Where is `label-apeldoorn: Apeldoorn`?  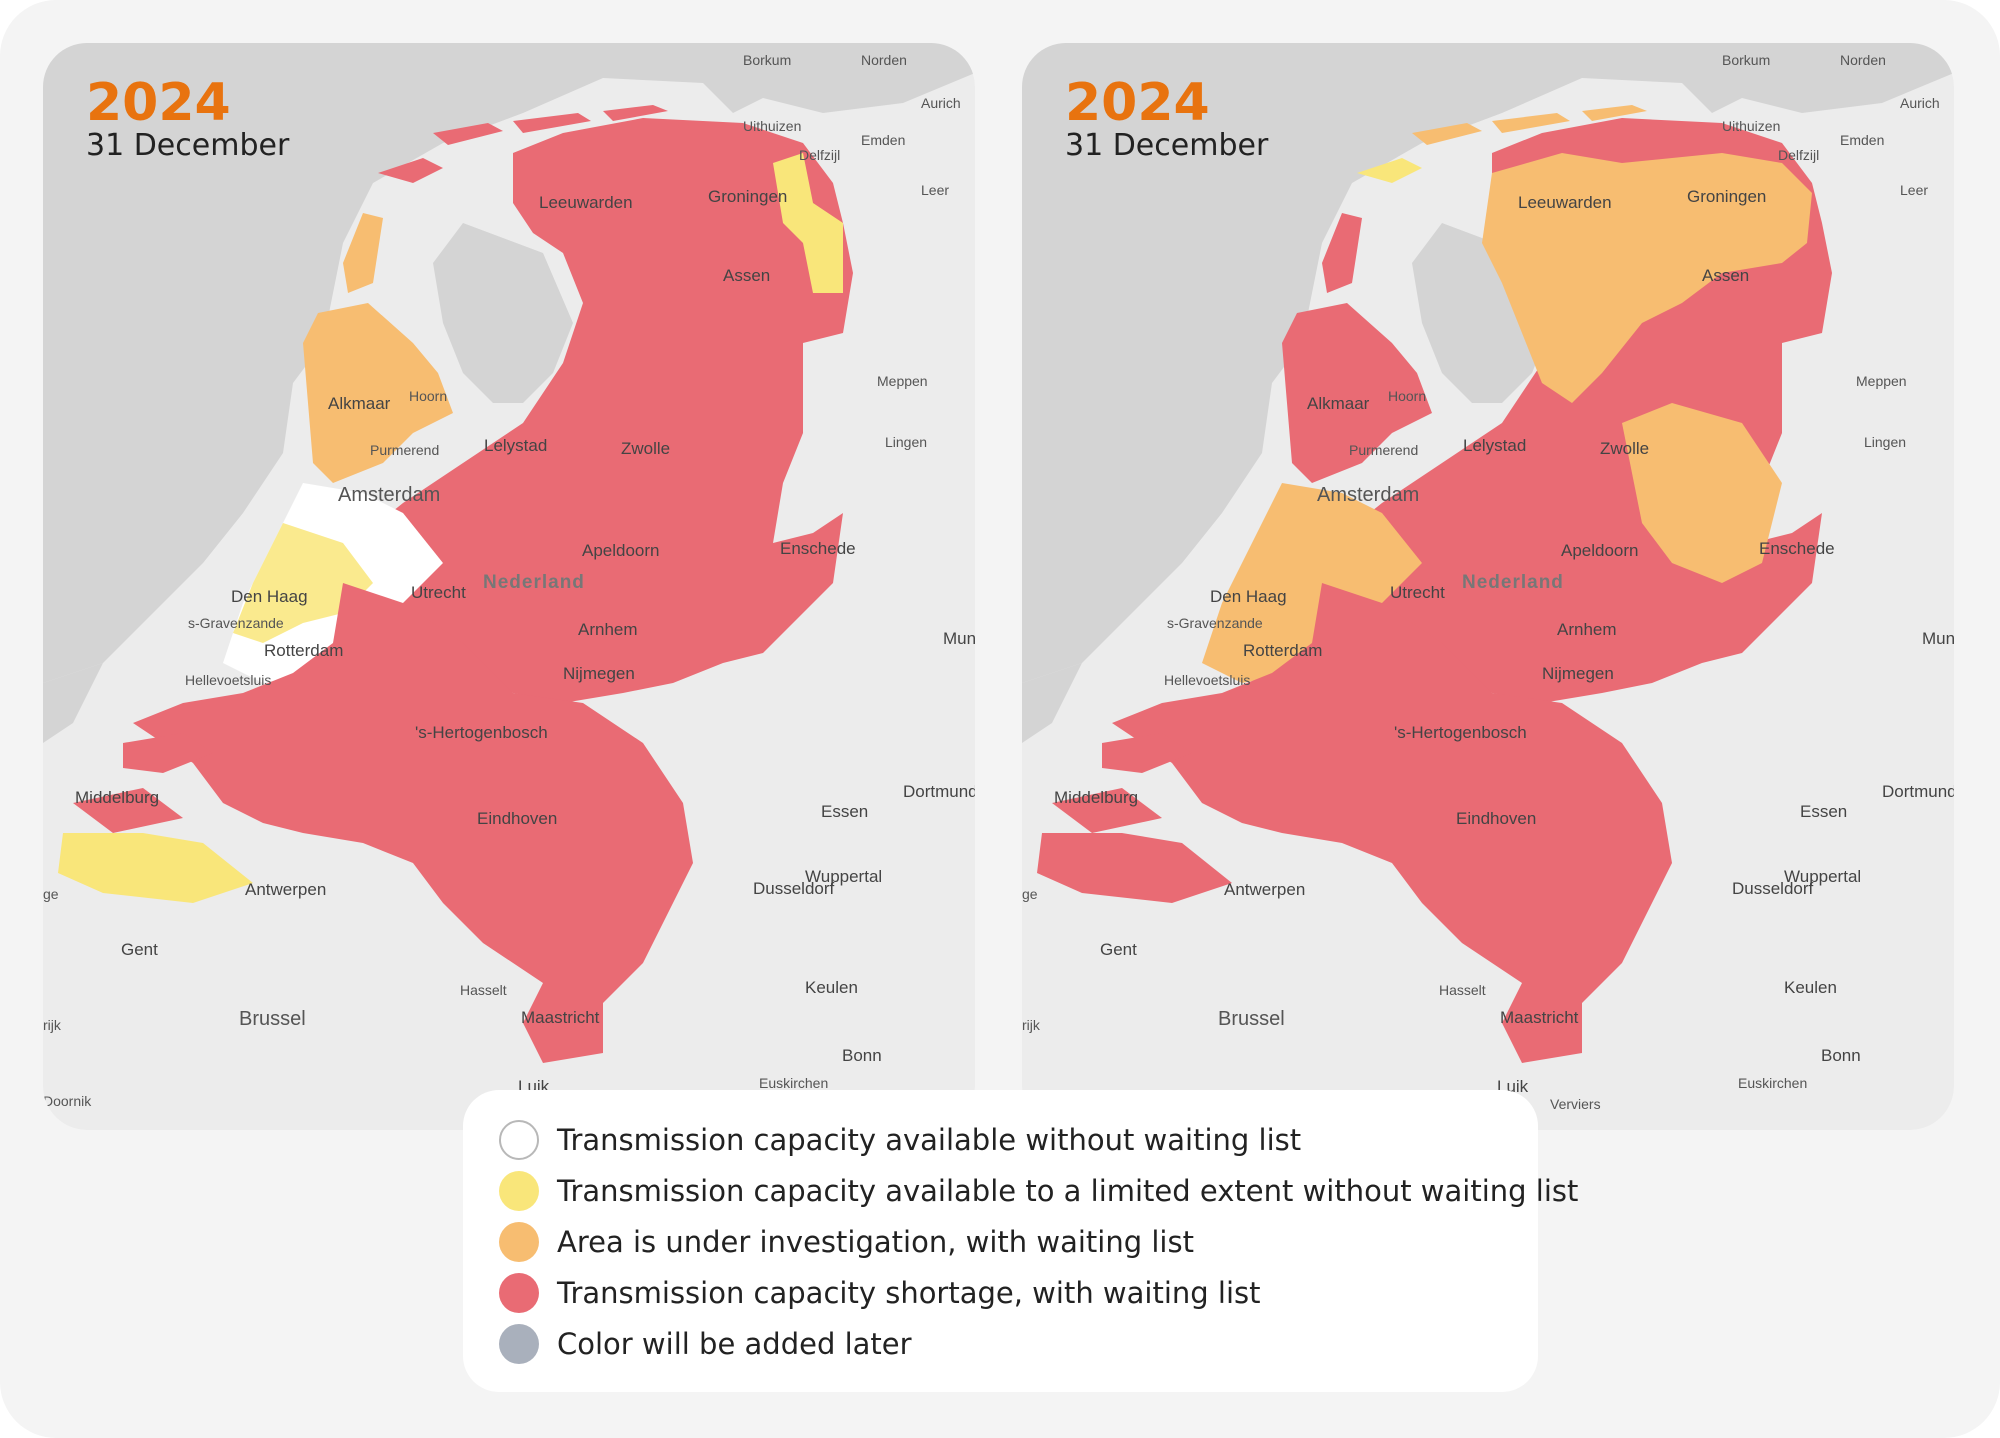 label-apeldoorn: Apeldoorn is located at coordinates (621, 550).